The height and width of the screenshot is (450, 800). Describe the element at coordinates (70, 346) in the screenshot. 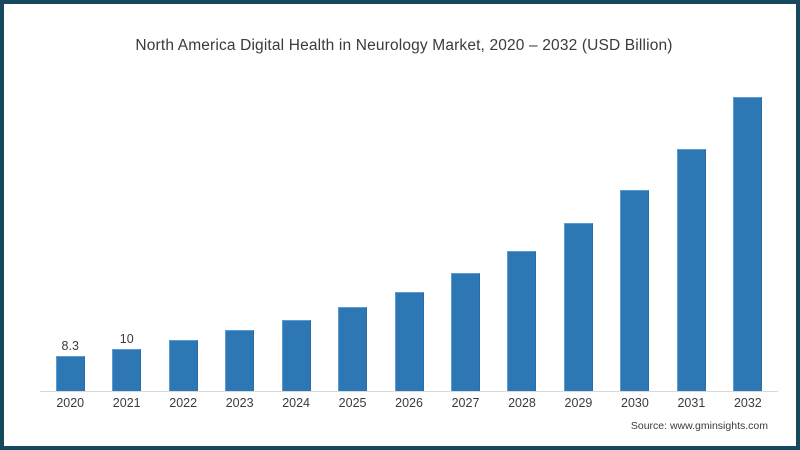

I see `bar-value-label: 8.3` at that location.